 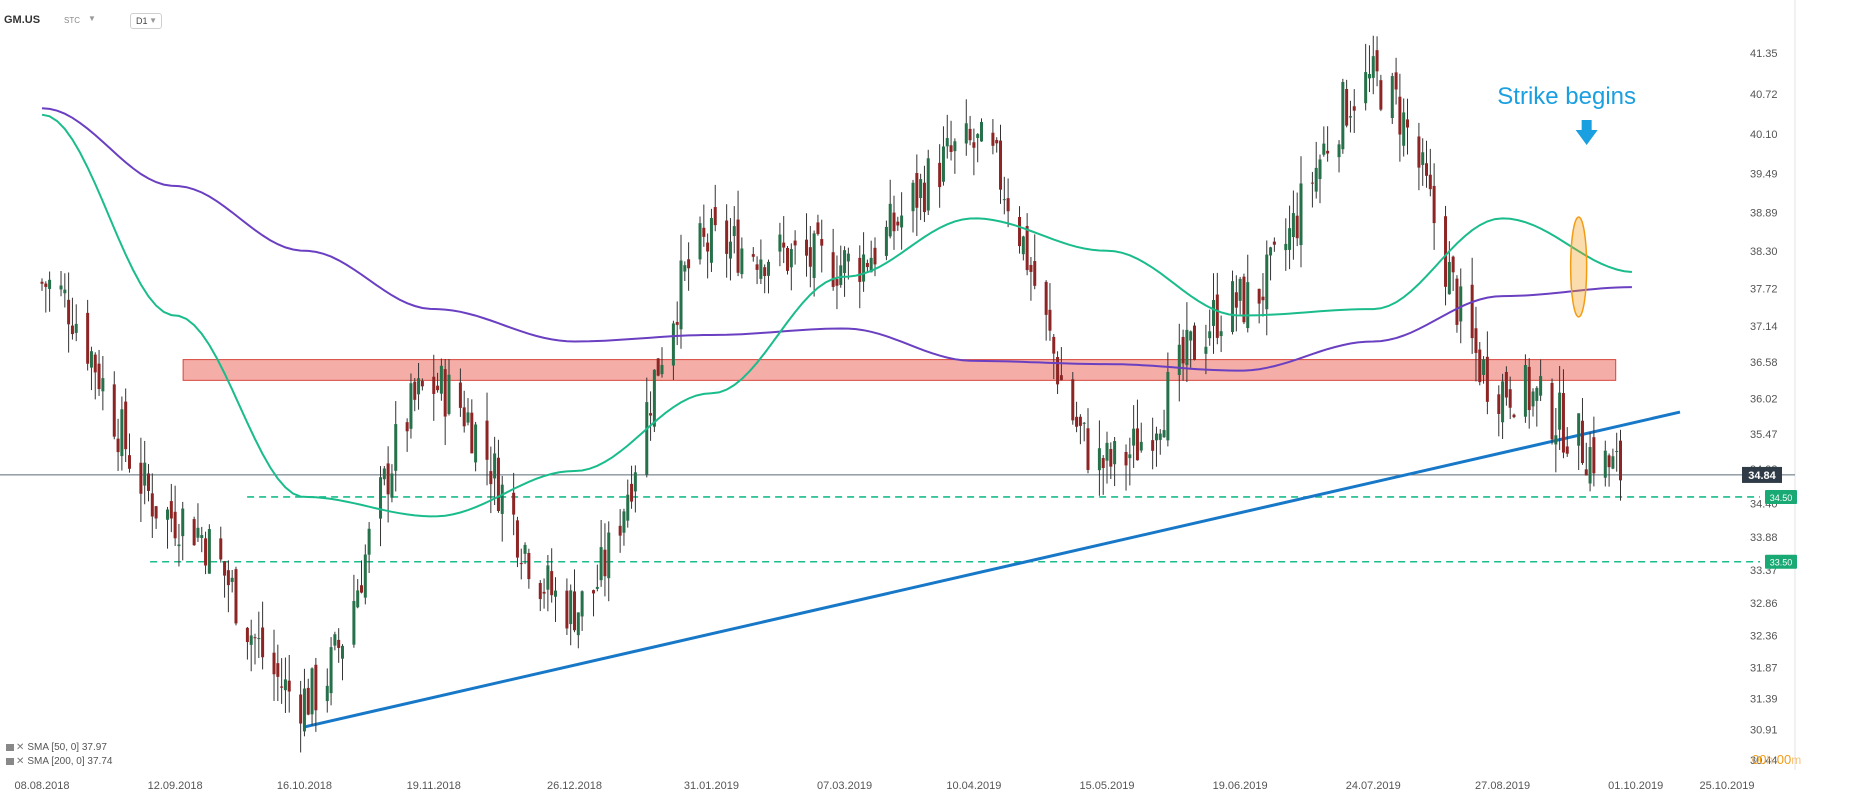 What do you see at coordinates (899, 370) in the screenshot?
I see `resistance-zone` at bounding box center [899, 370].